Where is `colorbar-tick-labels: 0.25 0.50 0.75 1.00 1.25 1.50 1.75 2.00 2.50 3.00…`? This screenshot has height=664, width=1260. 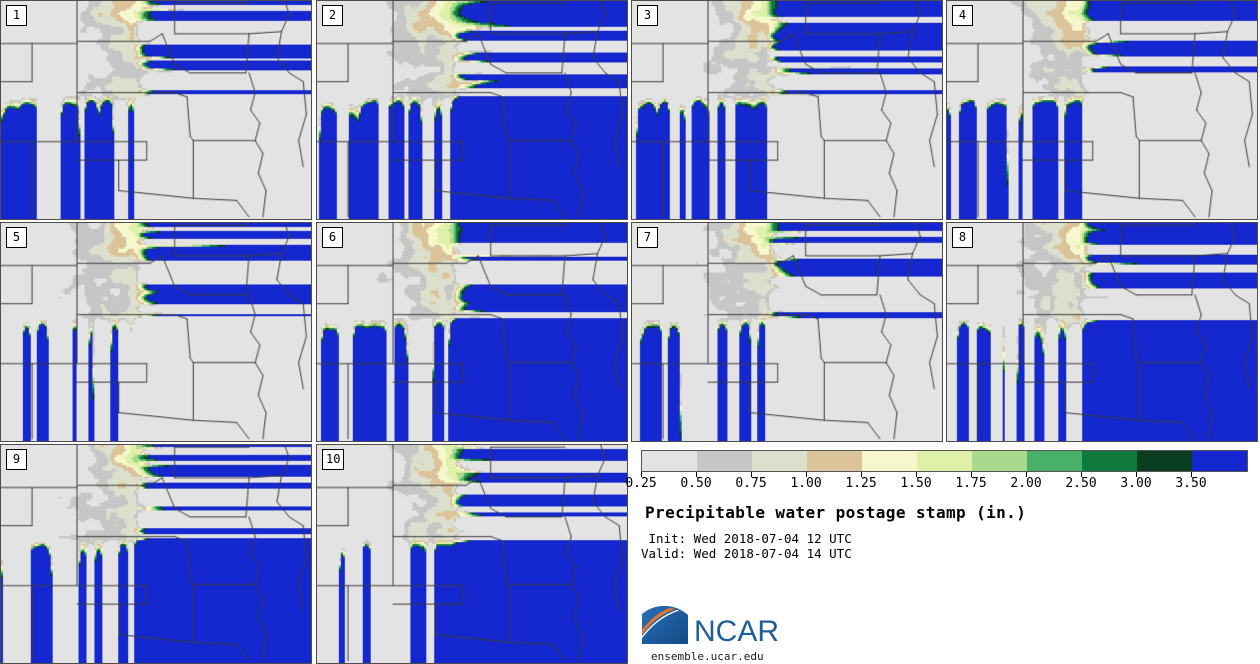 colorbar-tick-labels: 0.25 0.50 0.75 1.00 1.25 1.50 1.75 2.00 2.50 3.00… is located at coordinates (936, 484).